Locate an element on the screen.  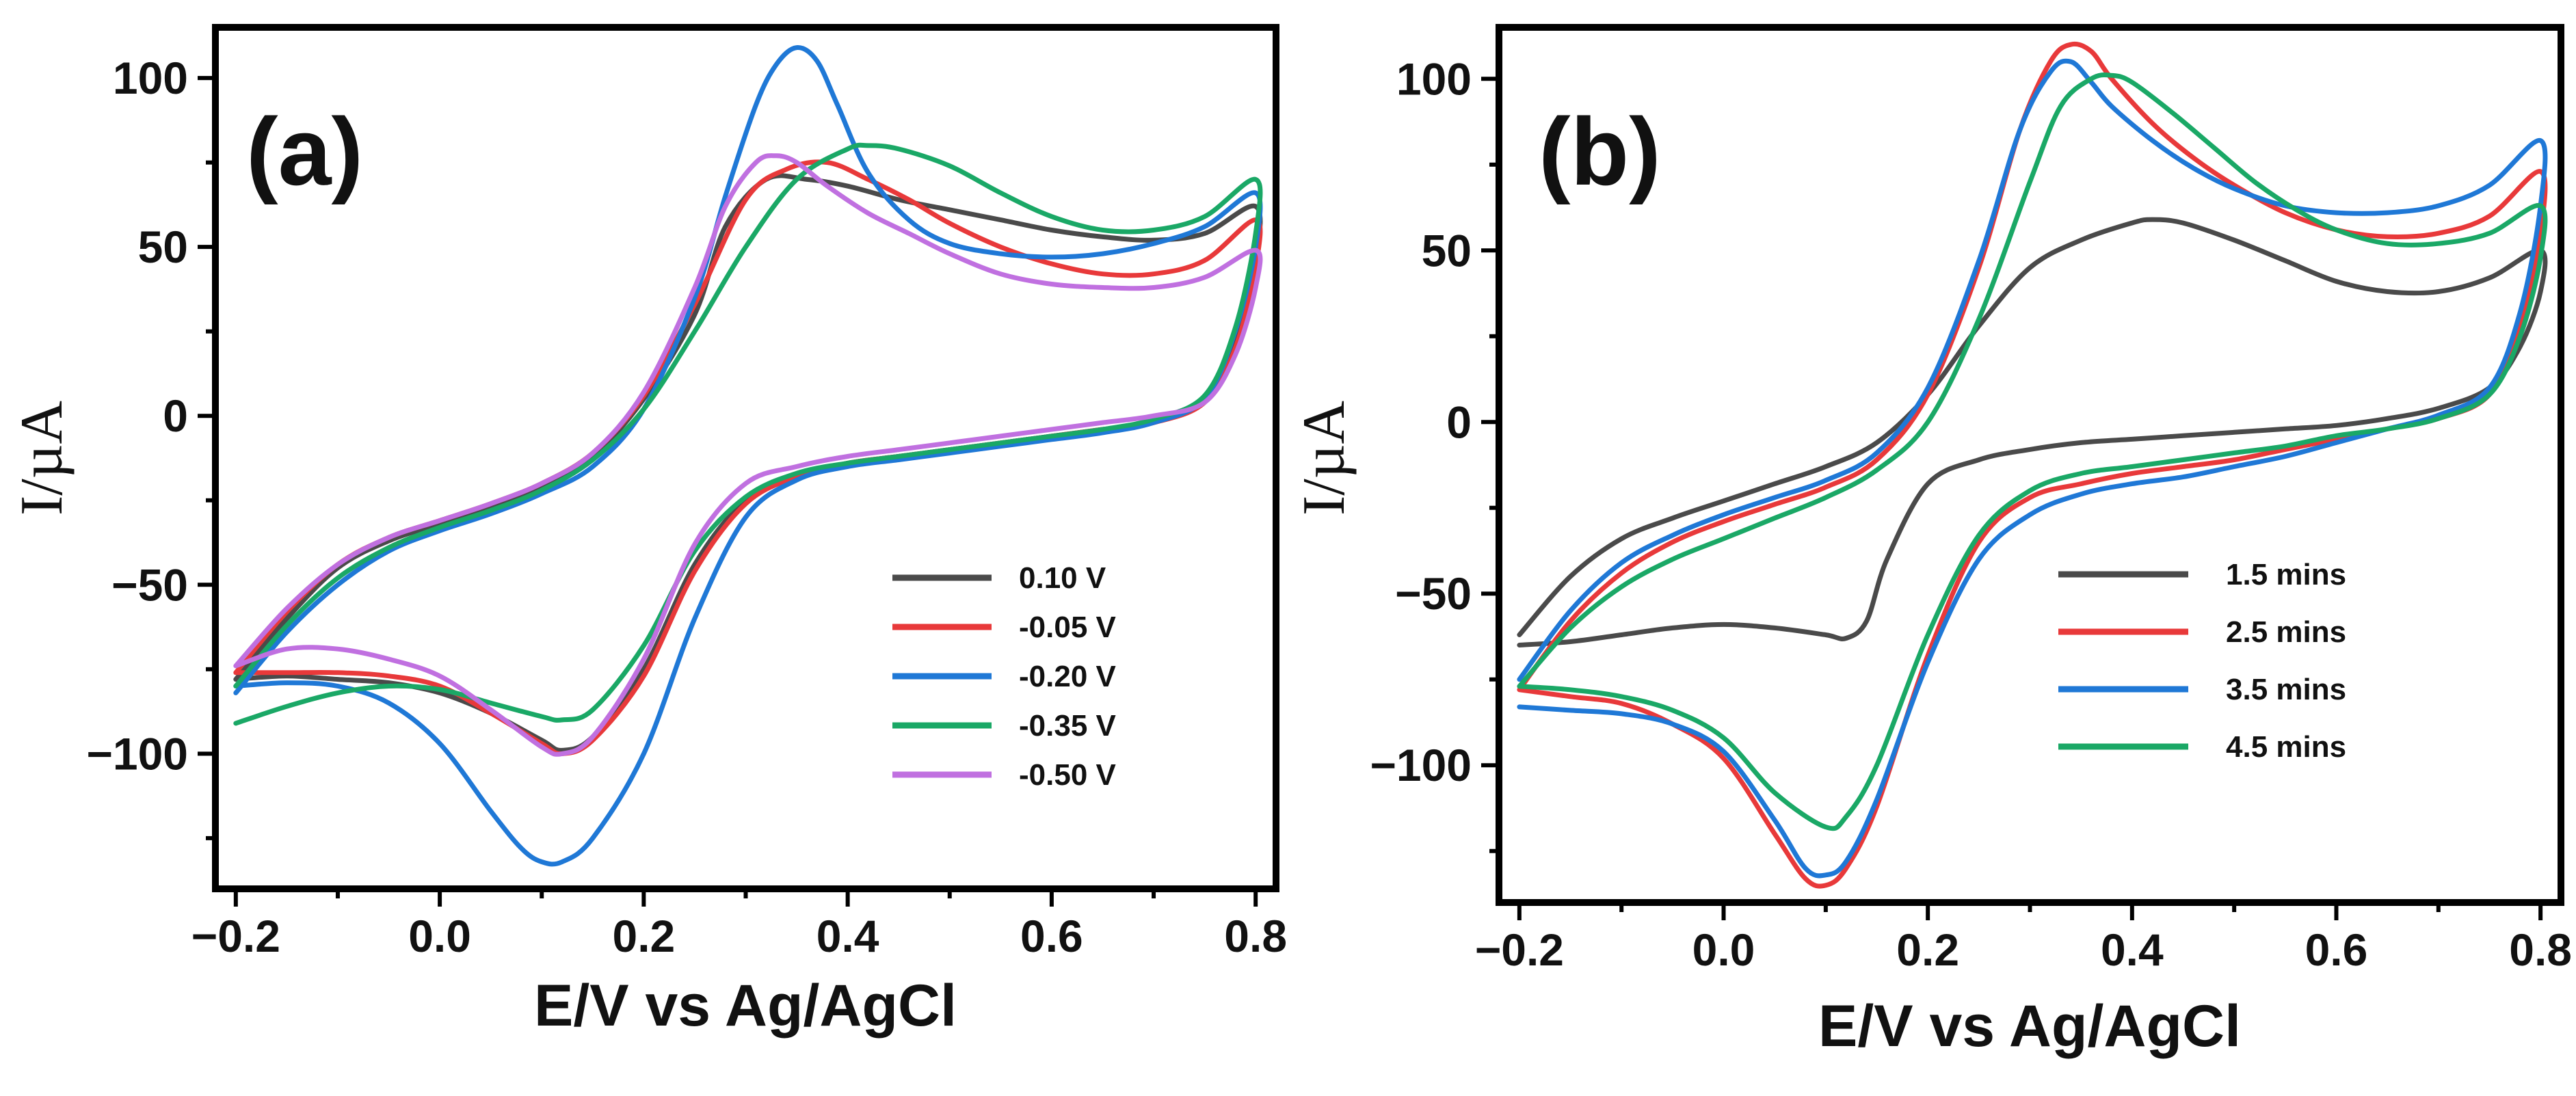
legend-label-0: 0.10 V is located at coordinates (1062, 578).